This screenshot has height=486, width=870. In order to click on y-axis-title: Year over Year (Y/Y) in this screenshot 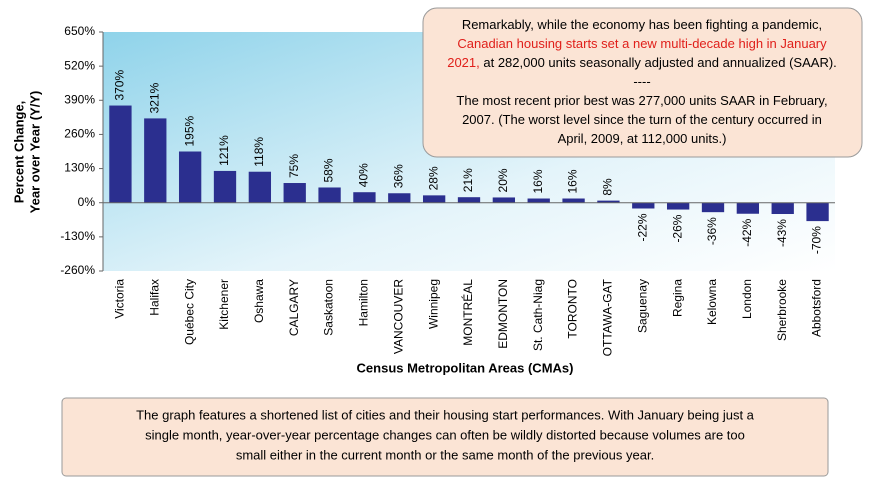, I will do `click(34, 152)`.